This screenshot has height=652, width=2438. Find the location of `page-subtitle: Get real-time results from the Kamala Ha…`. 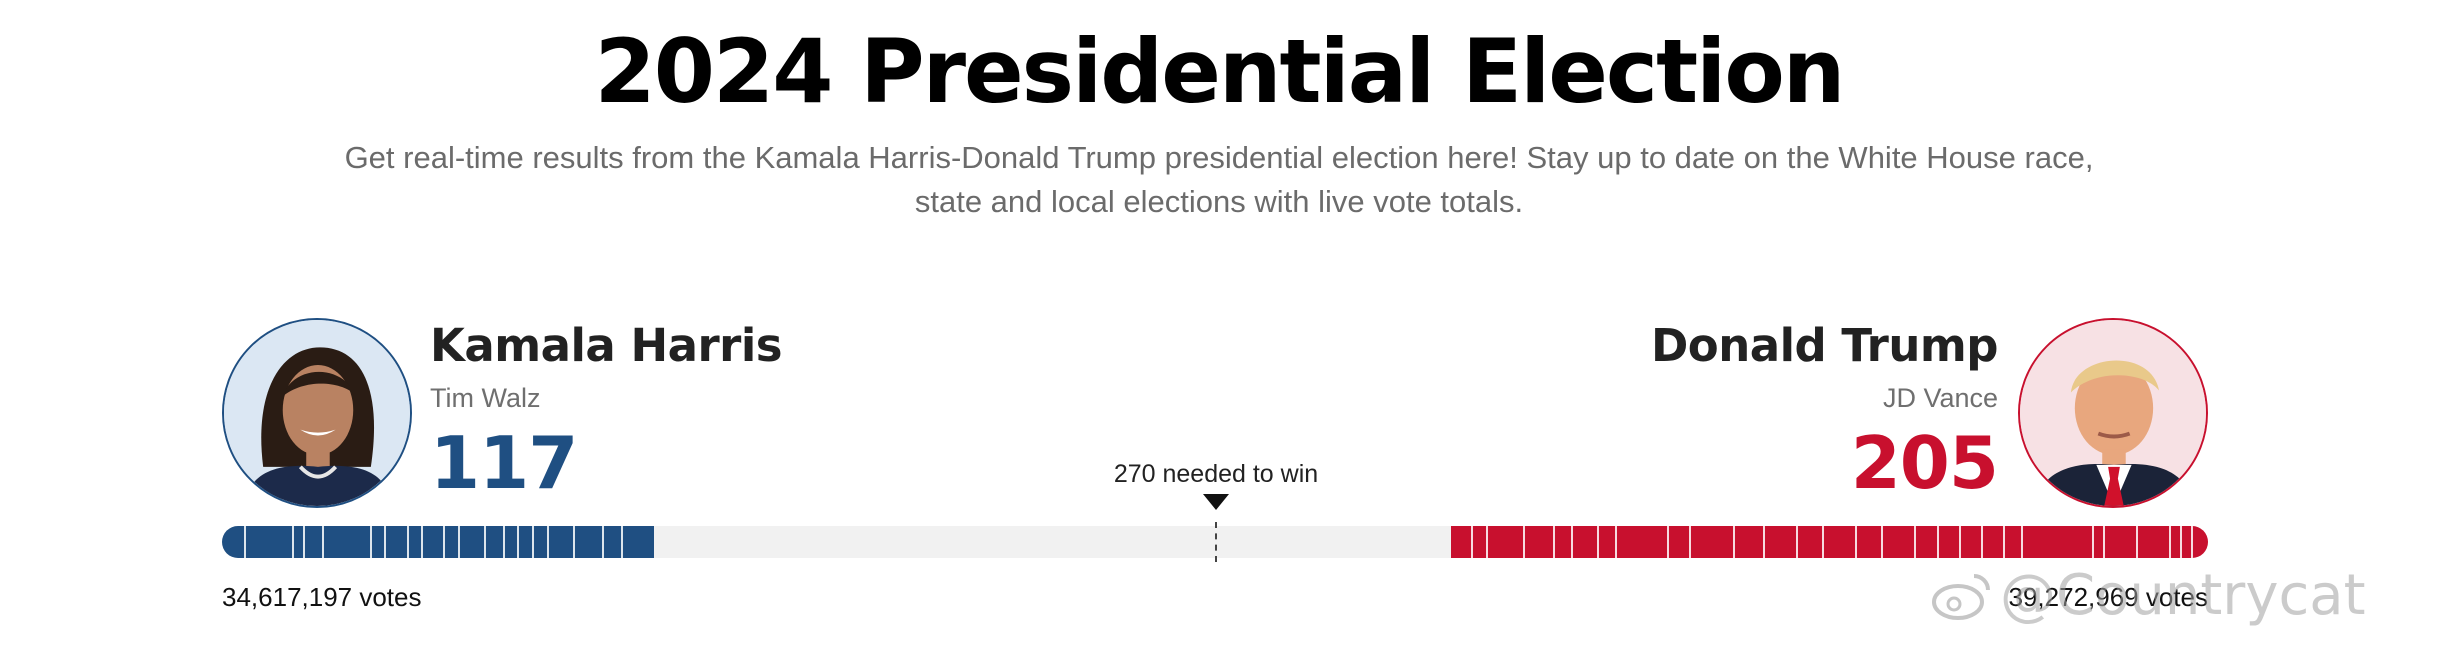

page-subtitle: Get real-time results from the Kamala Ha… is located at coordinates (1219, 180).